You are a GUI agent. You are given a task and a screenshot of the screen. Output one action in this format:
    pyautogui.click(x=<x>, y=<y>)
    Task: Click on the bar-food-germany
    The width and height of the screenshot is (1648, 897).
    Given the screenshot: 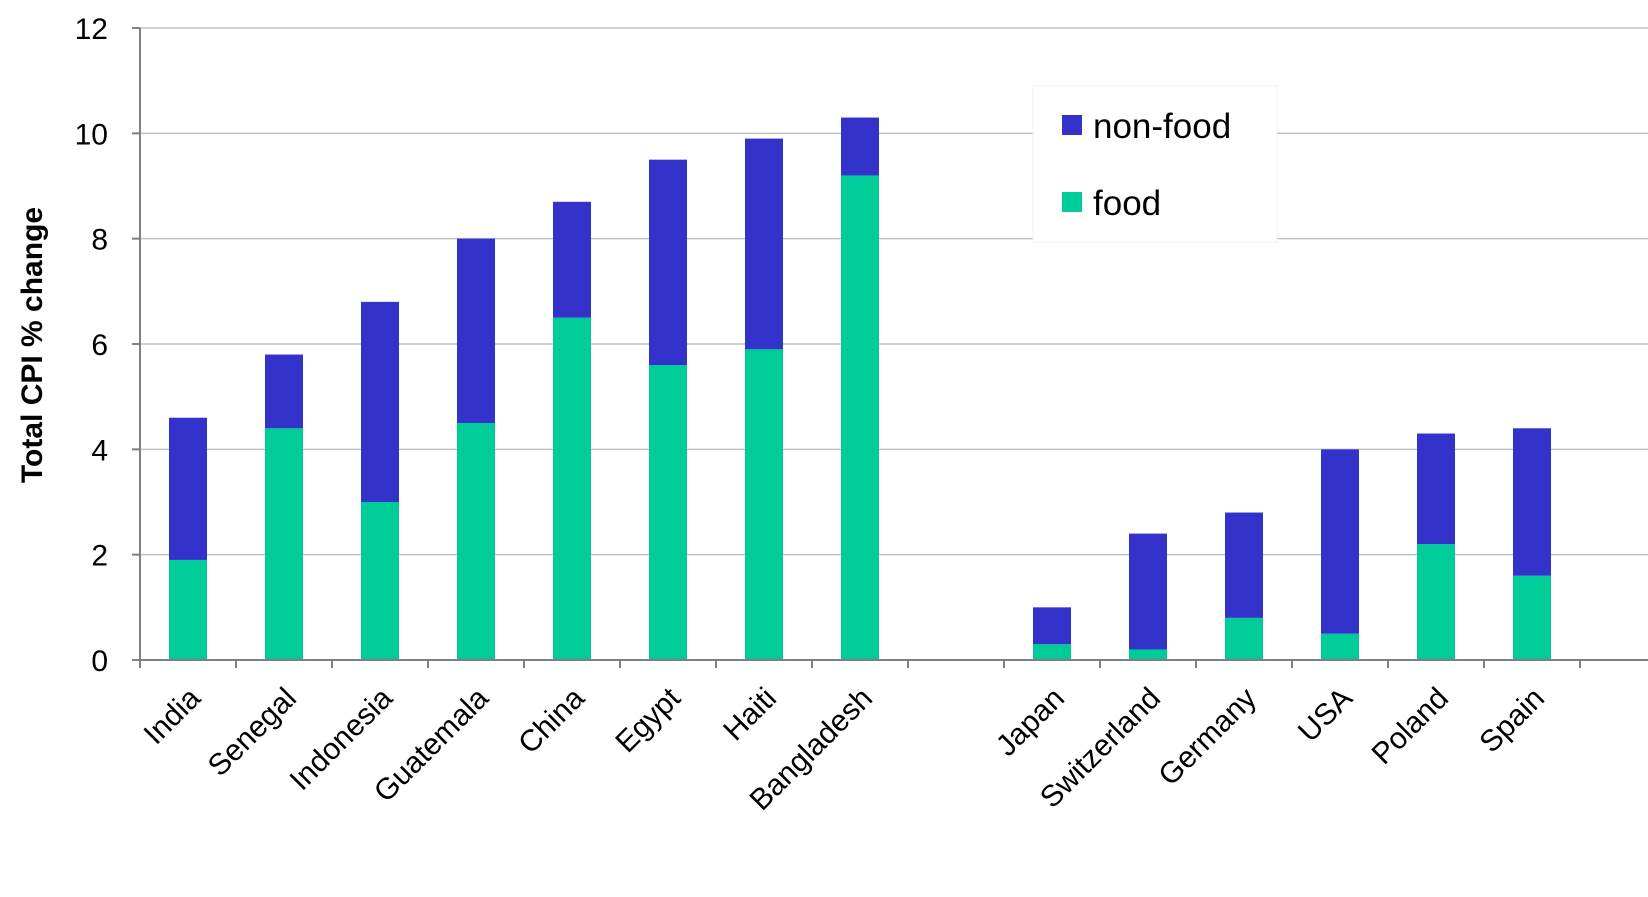 What is the action you would take?
    pyautogui.click(x=1244, y=638)
    